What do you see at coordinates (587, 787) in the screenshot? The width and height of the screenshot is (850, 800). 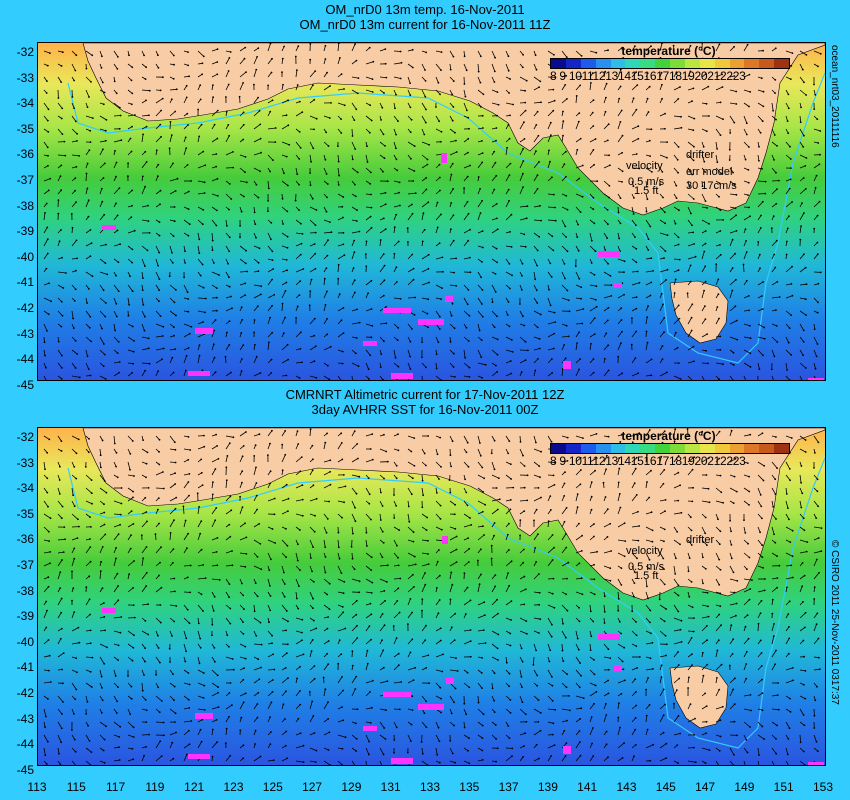 I see `x-tick-label: 141` at bounding box center [587, 787].